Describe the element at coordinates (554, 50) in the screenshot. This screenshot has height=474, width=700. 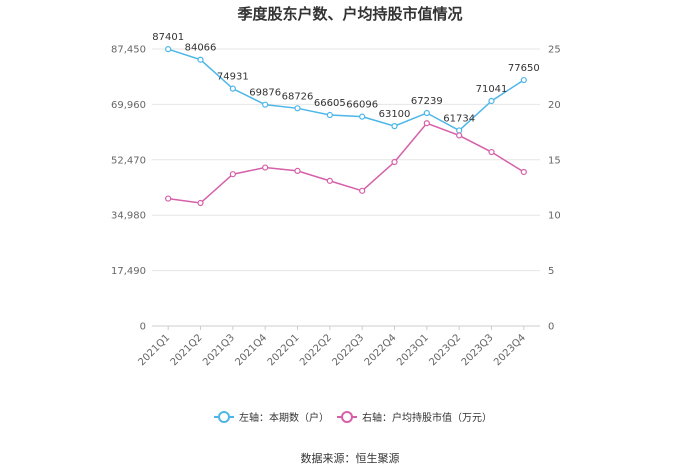
I see `right-tick-label: 25` at that location.